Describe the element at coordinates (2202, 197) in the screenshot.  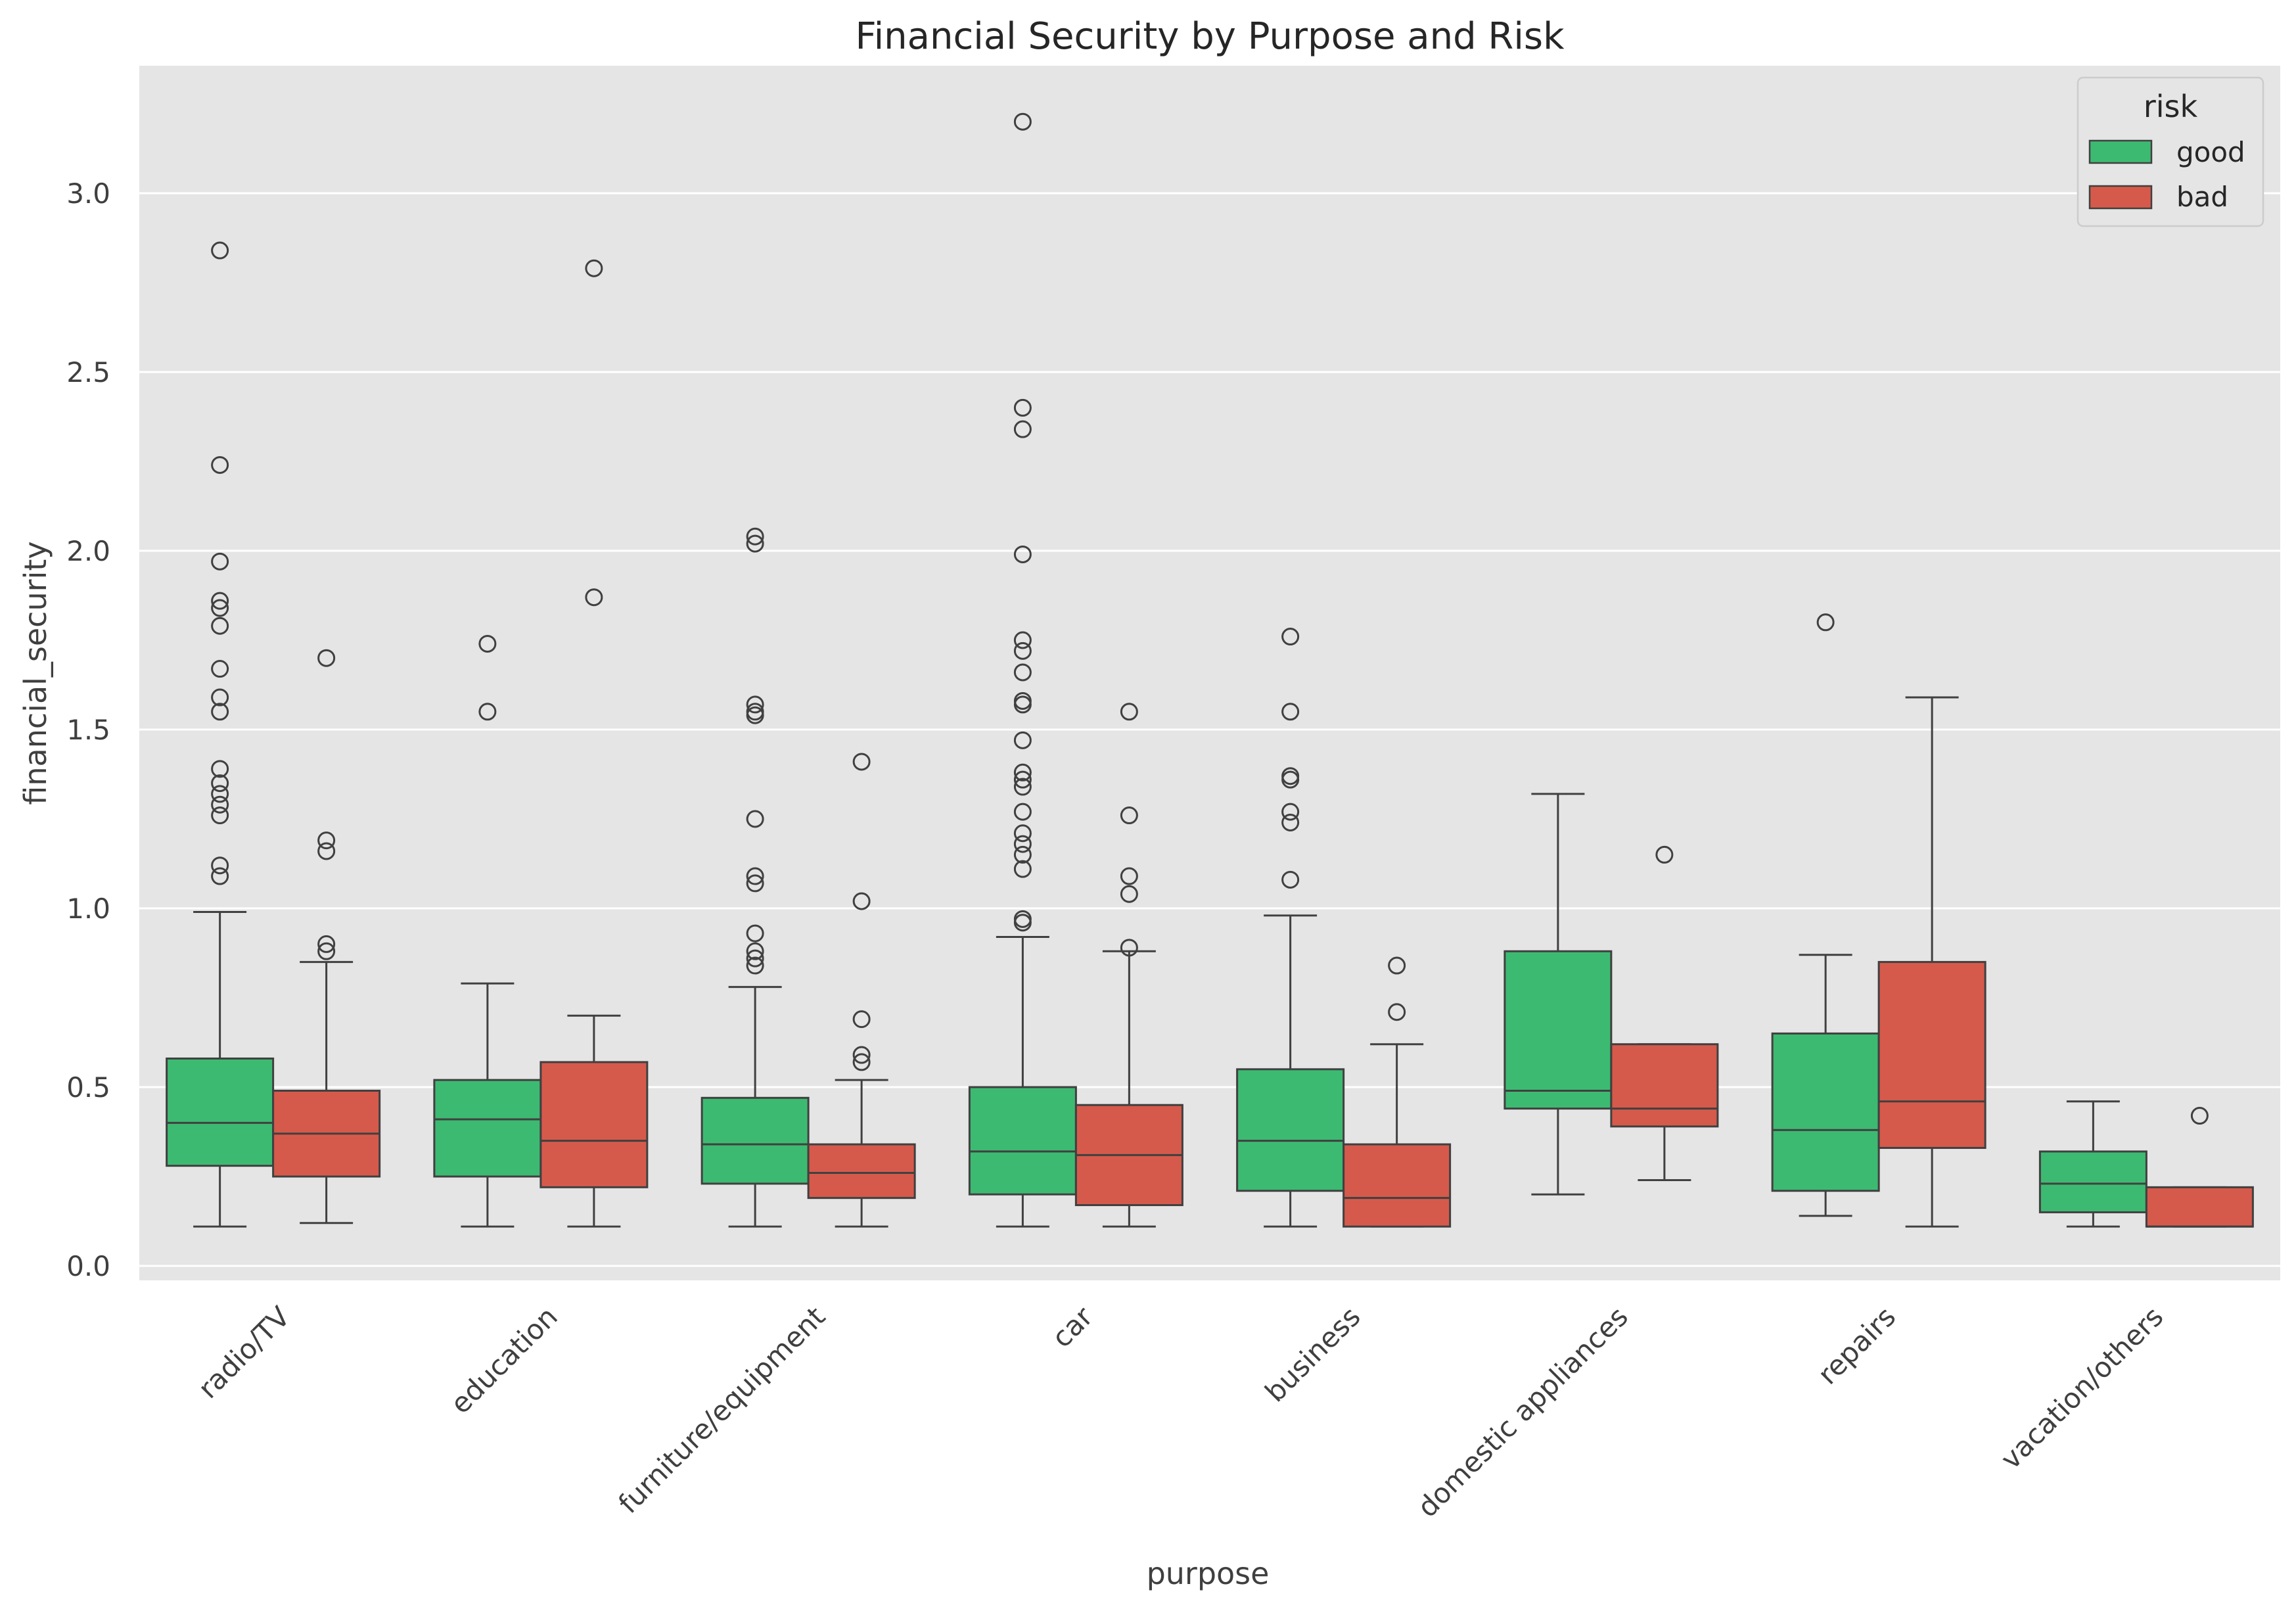
I see `legend-label-bad: bad` at that location.